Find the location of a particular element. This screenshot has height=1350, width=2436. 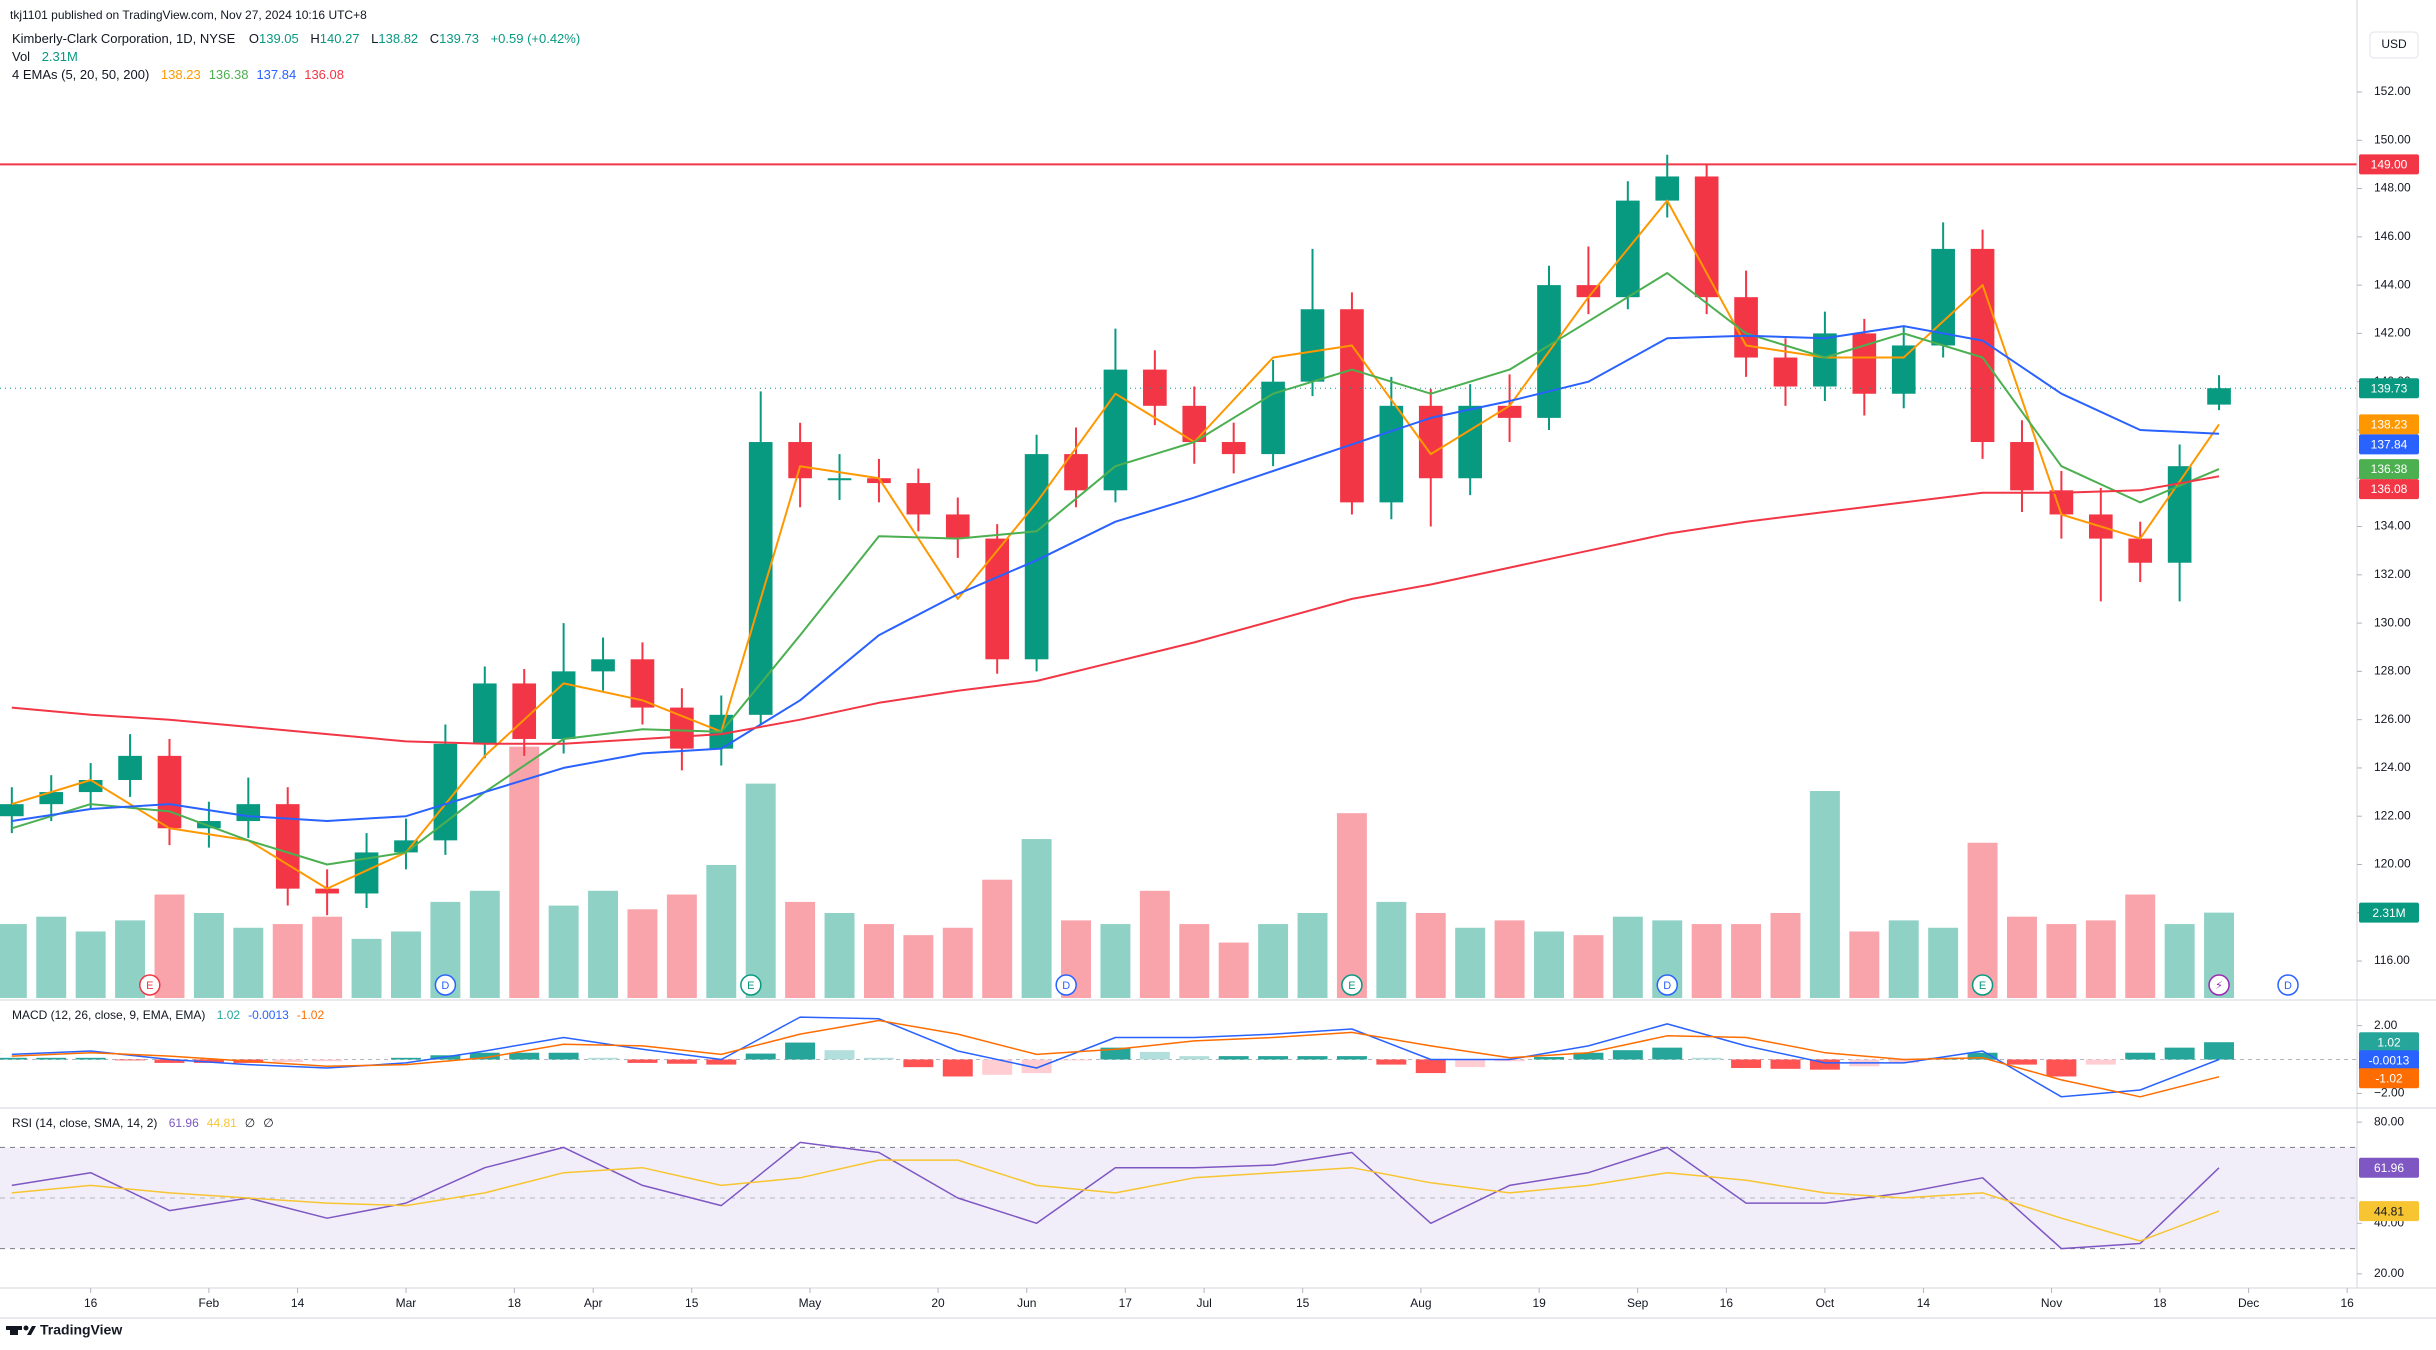

time-tick-label: 20 is located at coordinates (938, 1303).